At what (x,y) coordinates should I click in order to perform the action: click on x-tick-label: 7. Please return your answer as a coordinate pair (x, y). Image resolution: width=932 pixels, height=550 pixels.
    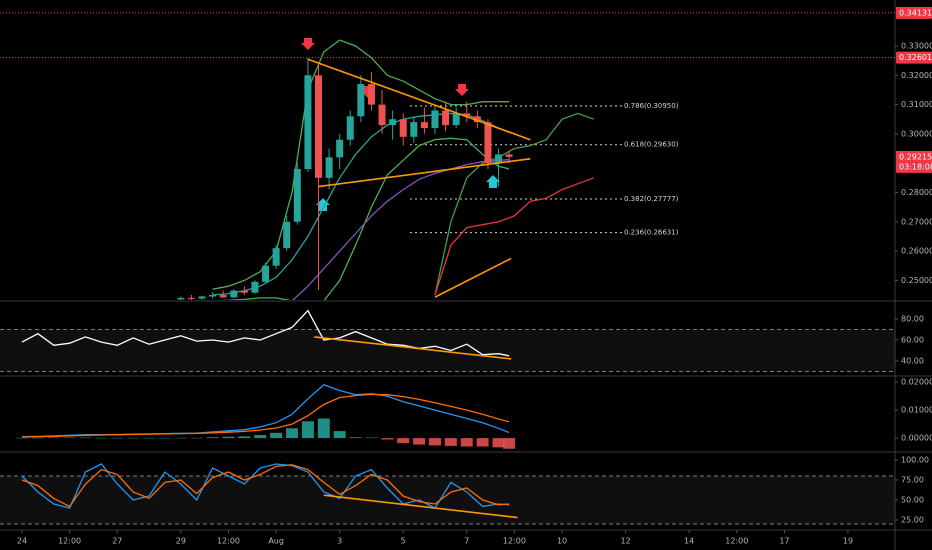
    Looking at the image, I should click on (466, 541).